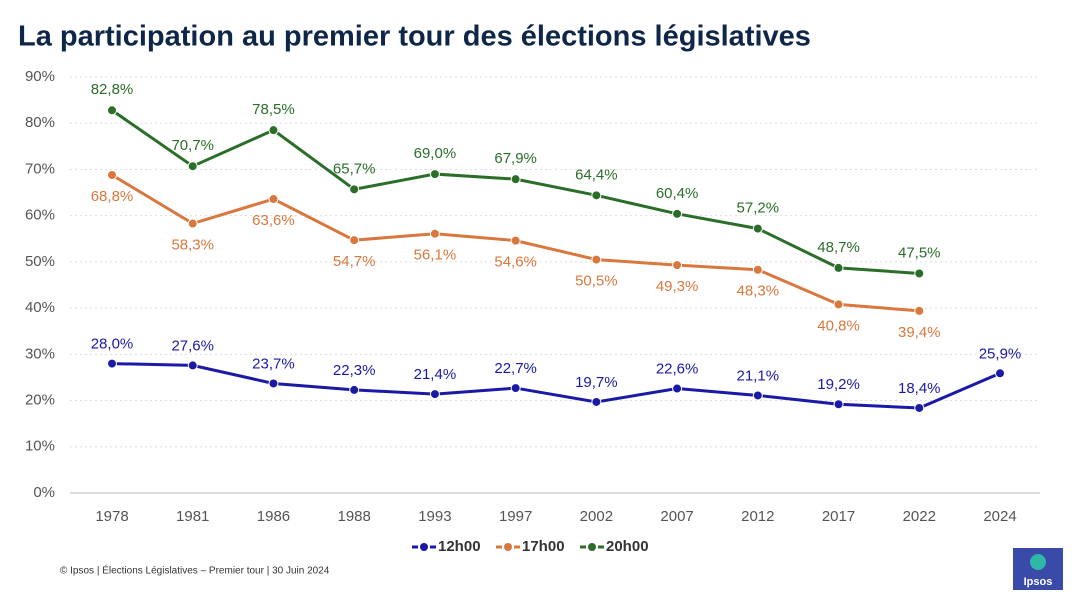 The height and width of the screenshot is (603, 1083). Describe the element at coordinates (1038, 582) in the screenshot. I see `logo-text: Ipsos` at that location.